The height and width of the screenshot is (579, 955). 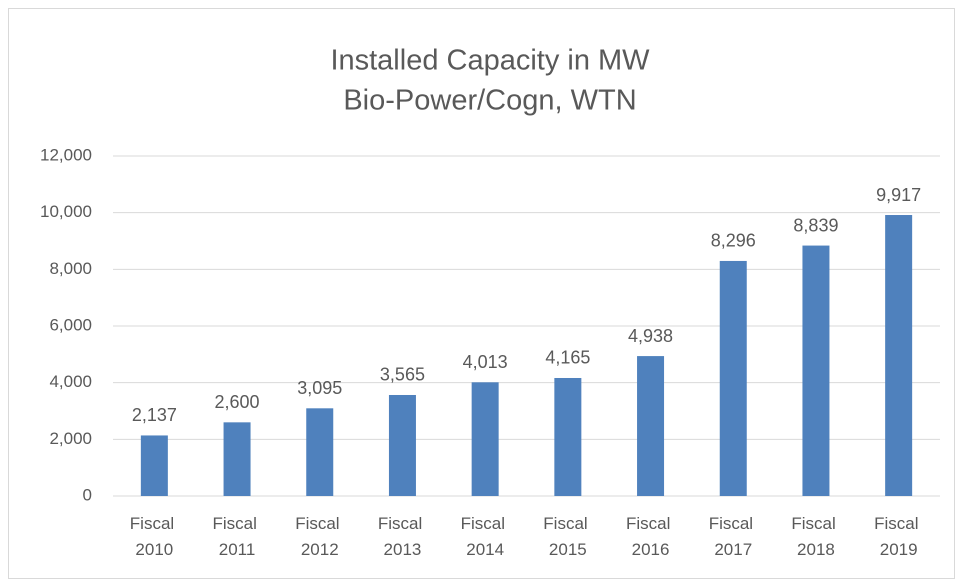 What do you see at coordinates (567, 358) in the screenshot?
I see `data-label: 4,165` at bounding box center [567, 358].